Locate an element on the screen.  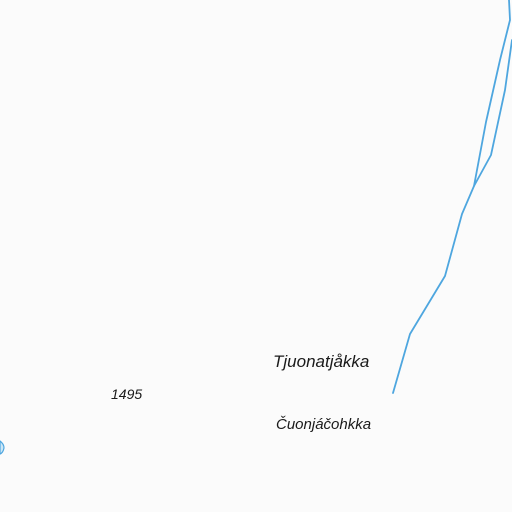
peak-name-label: Tjuonatjåkka is located at coordinates (321, 361).